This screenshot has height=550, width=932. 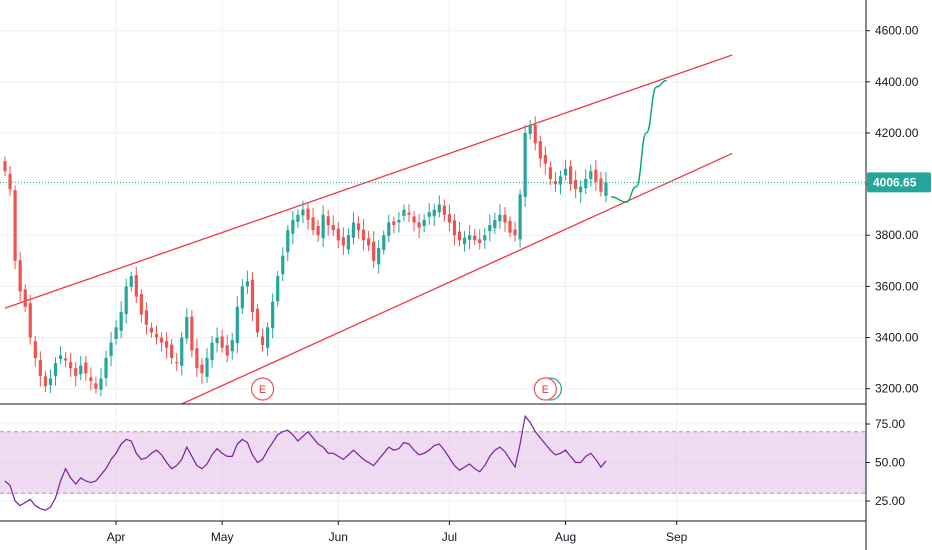 I want to click on time-tick-label: Sep, so click(x=677, y=537).